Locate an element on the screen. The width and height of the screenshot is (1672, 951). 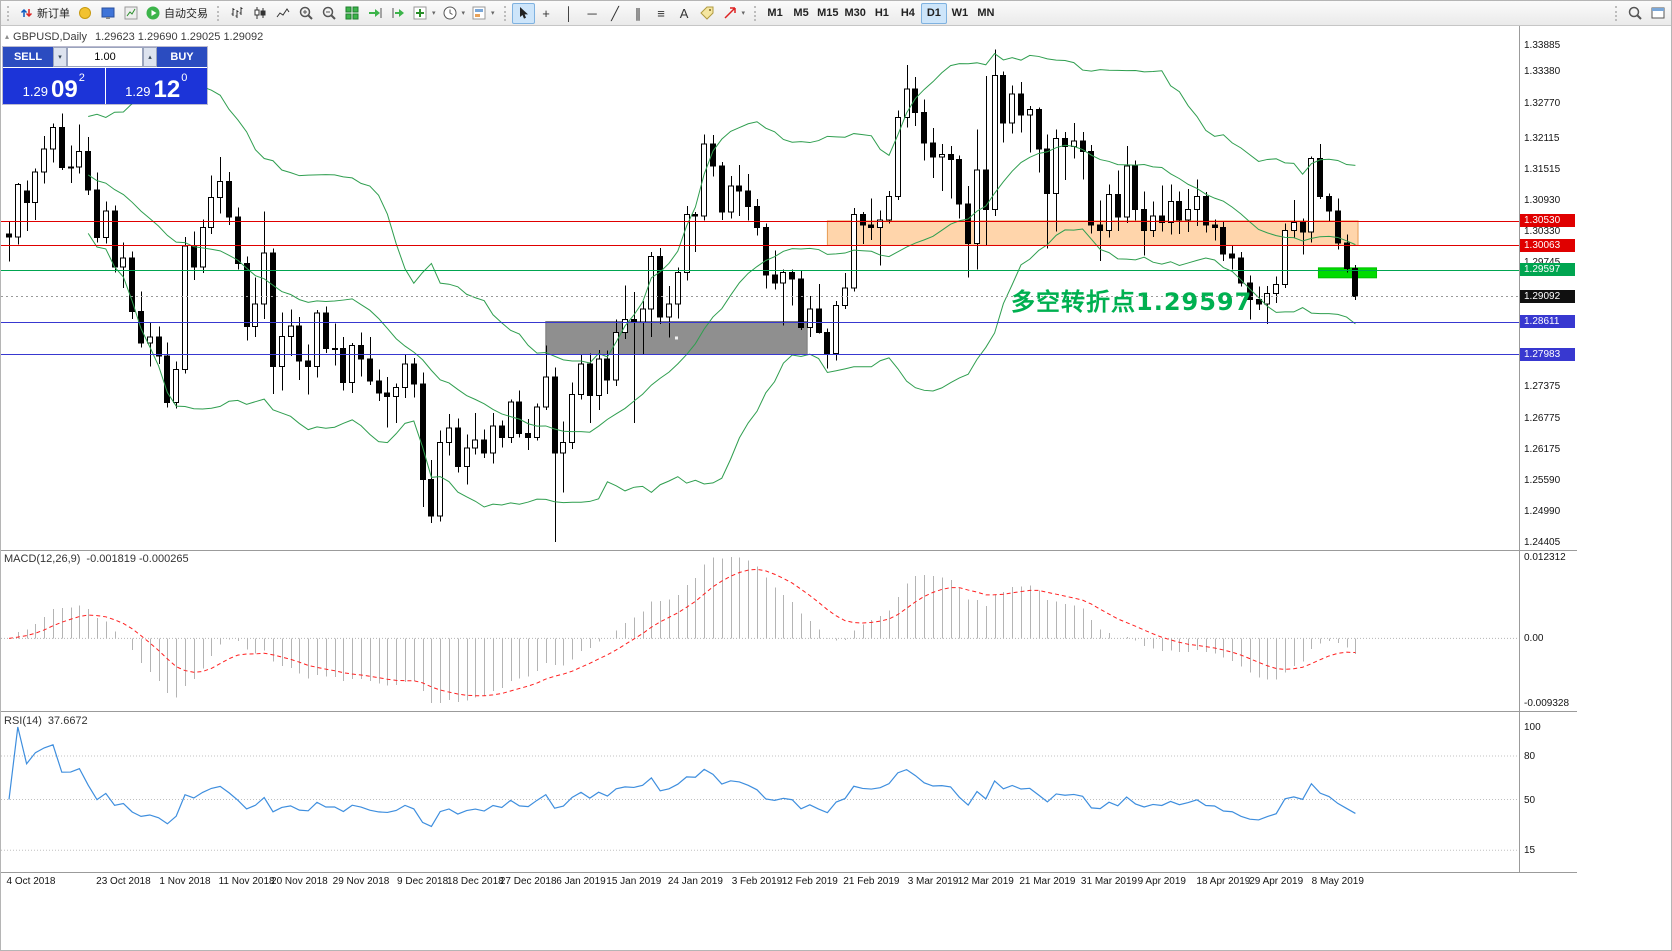
price-marker: 1.29092 is located at coordinates (1547, 296).